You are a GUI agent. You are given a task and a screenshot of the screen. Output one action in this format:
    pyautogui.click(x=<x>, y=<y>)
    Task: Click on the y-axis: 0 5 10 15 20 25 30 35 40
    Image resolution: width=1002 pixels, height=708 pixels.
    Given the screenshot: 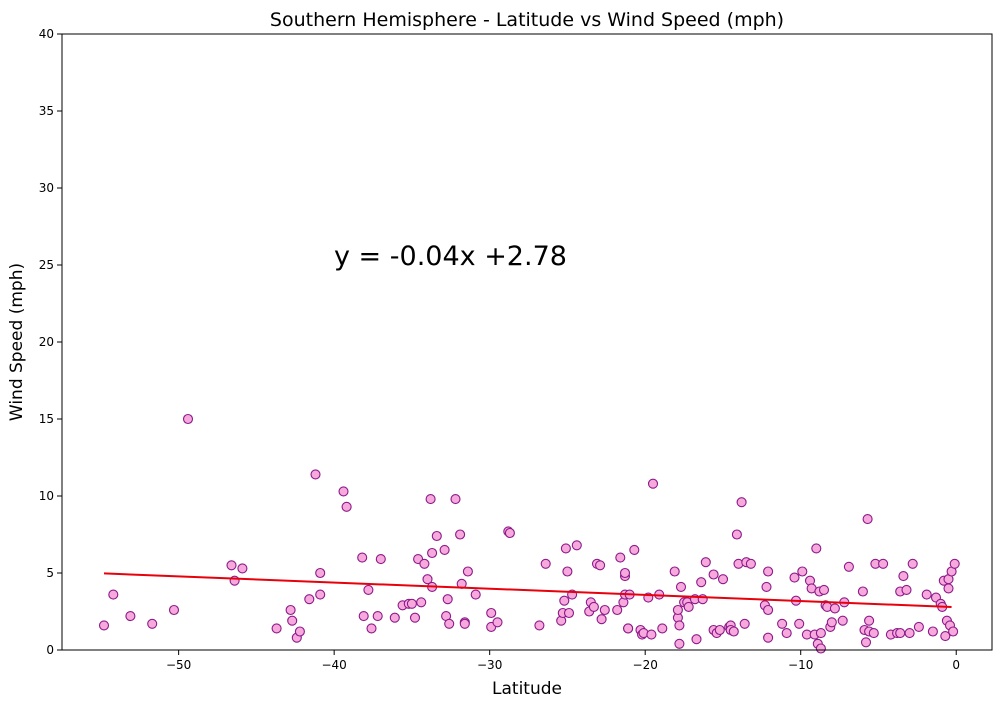 What is the action you would take?
    pyautogui.click(x=50, y=342)
    